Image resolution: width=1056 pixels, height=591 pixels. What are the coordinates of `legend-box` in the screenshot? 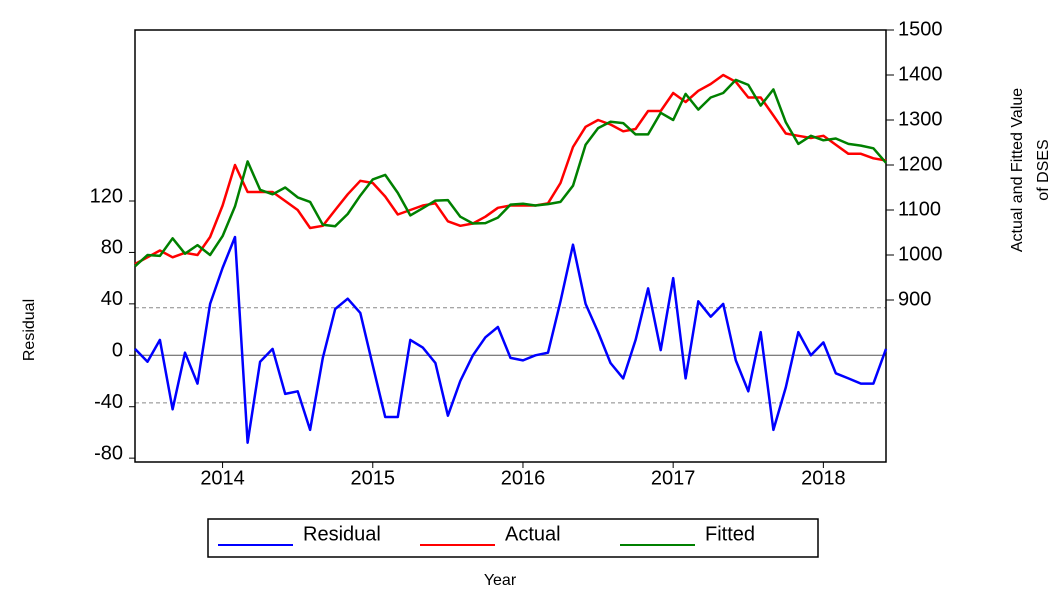 It's located at (513, 538).